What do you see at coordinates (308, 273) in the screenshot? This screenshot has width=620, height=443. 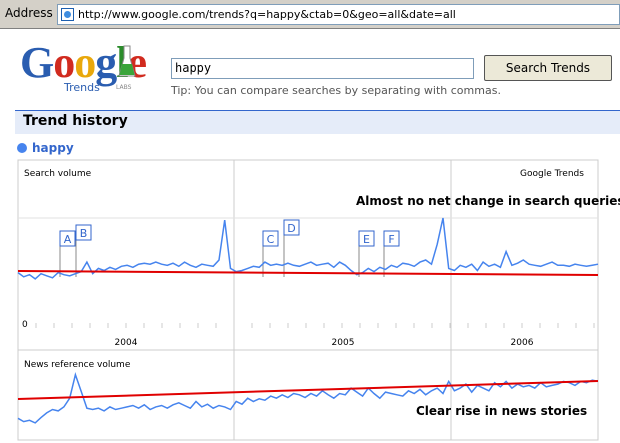 I see `search-trend-line` at bounding box center [308, 273].